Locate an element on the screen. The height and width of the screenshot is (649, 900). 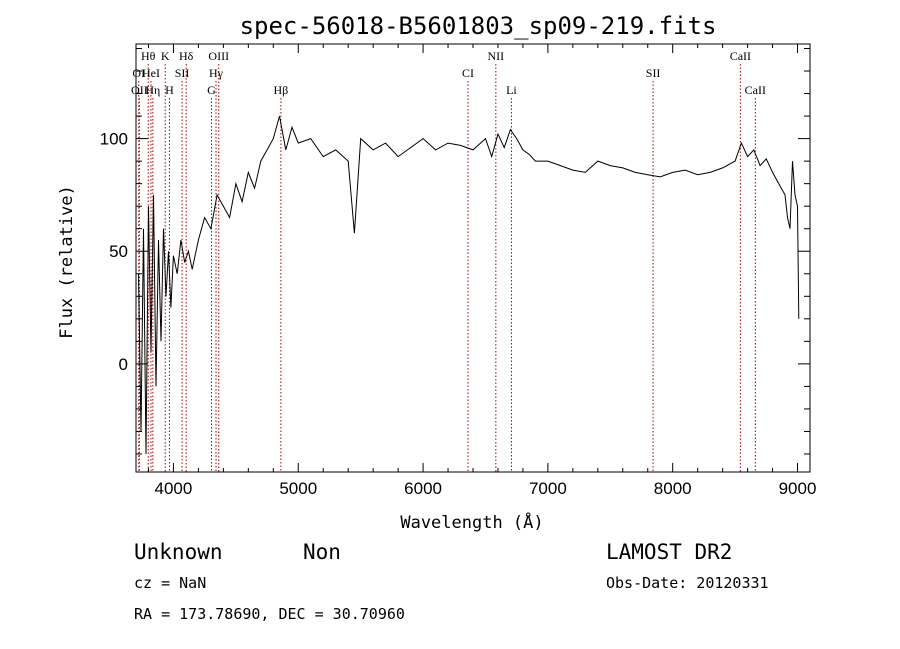
x-tick-label: 7000 is located at coordinates (548, 488).